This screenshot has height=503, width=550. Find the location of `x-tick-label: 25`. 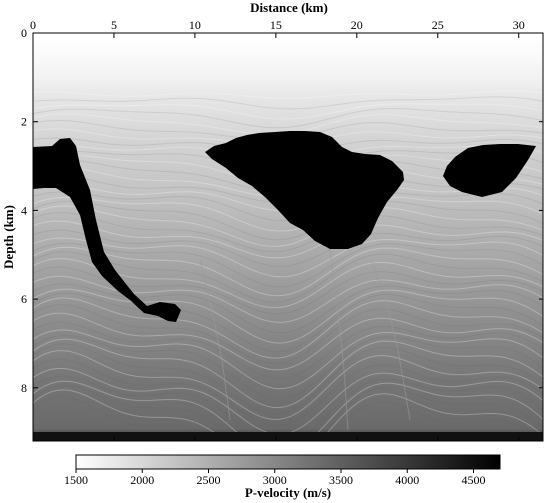

x-tick-label: 25 is located at coordinates (438, 25).